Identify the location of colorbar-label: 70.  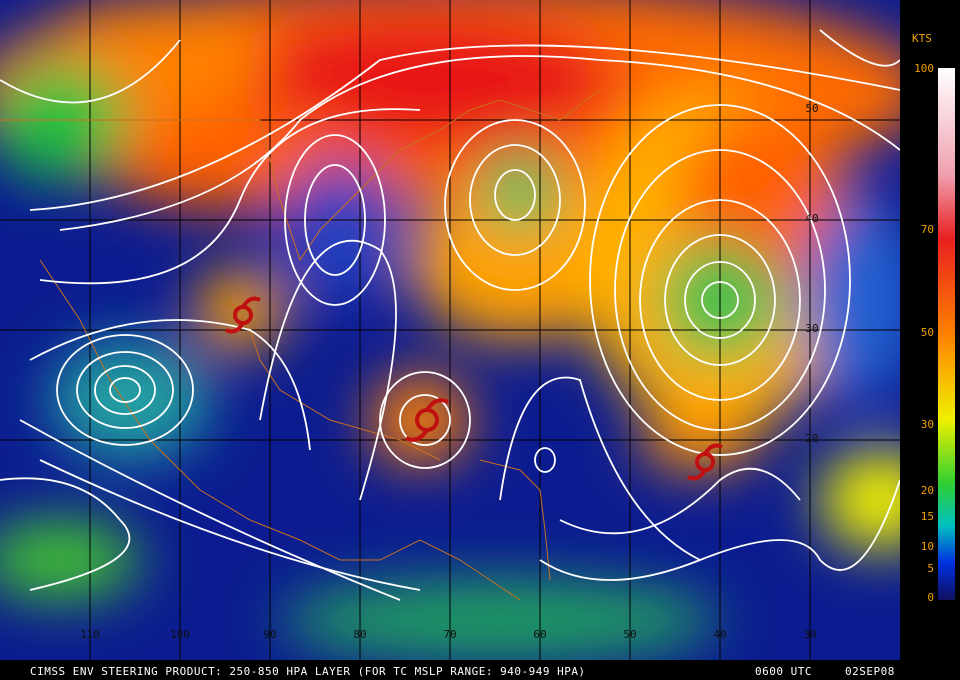
(927, 229).